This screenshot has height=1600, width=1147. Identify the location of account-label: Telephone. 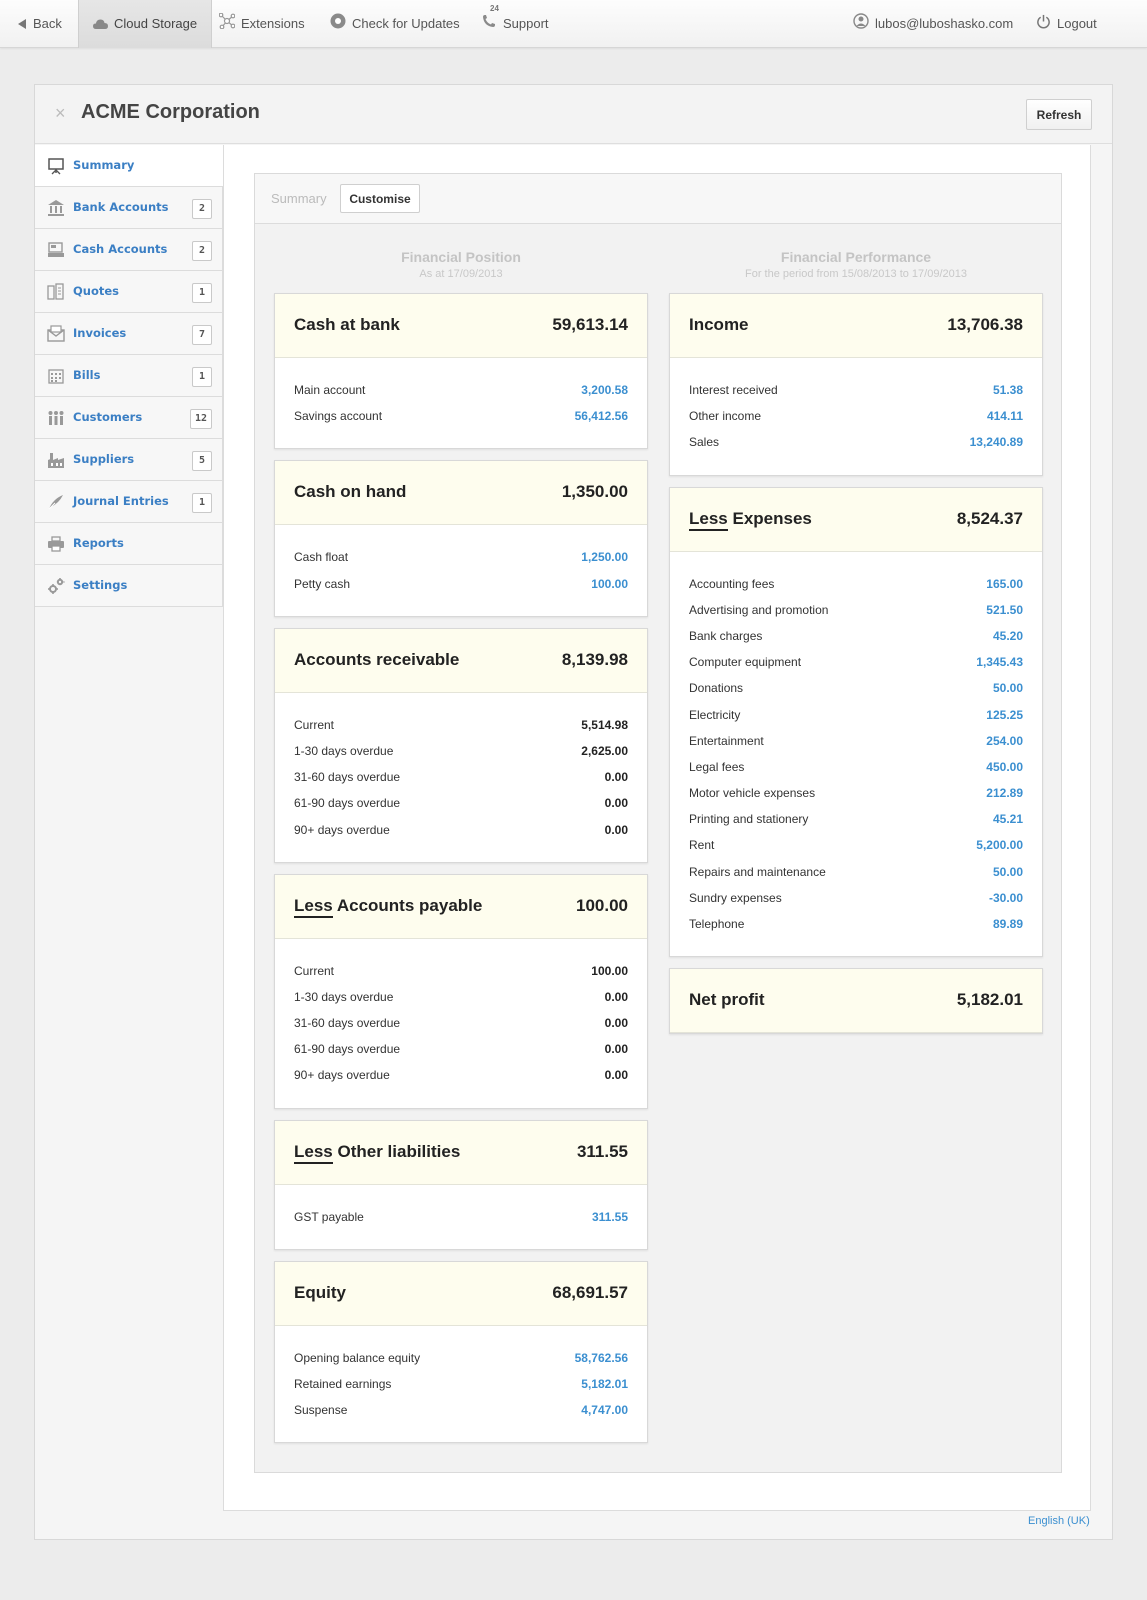
(717, 924).